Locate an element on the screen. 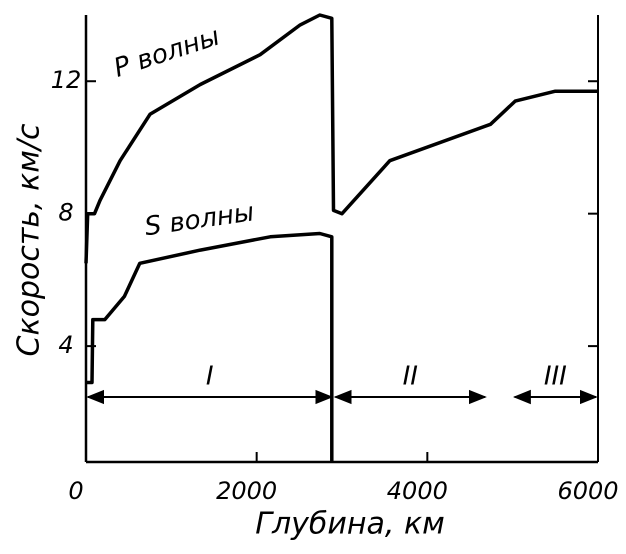 The image size is (626, 554). region-label: II is located at coordinates (410, 377).